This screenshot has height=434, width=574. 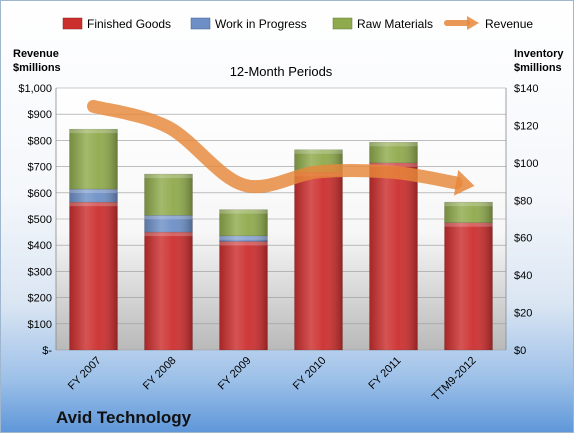 I want to click on left-tick-label: $1,000, so click(x=35, y=89).